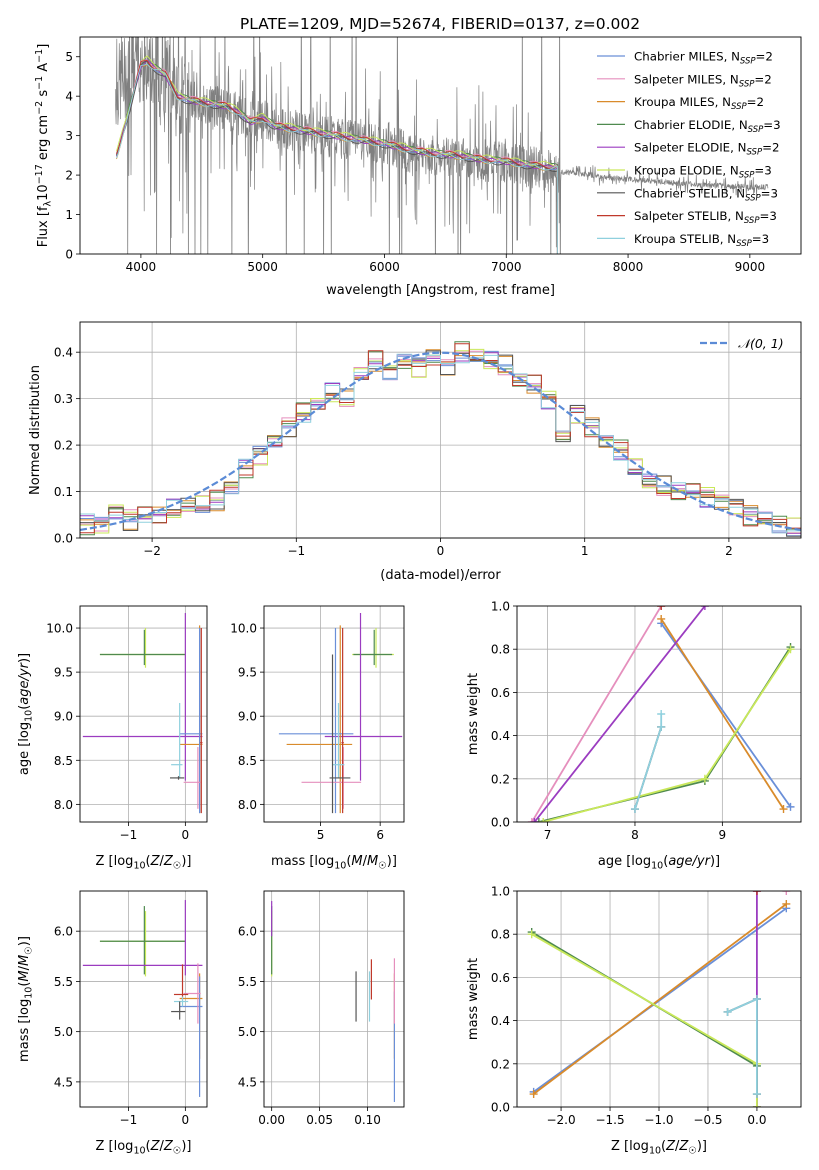 Image resolution: width=819 pixels, height=1170 pixels. Describe the element at coordinates (635, 835) in the screenshot. I see `x-tick-label: 8` at that location.